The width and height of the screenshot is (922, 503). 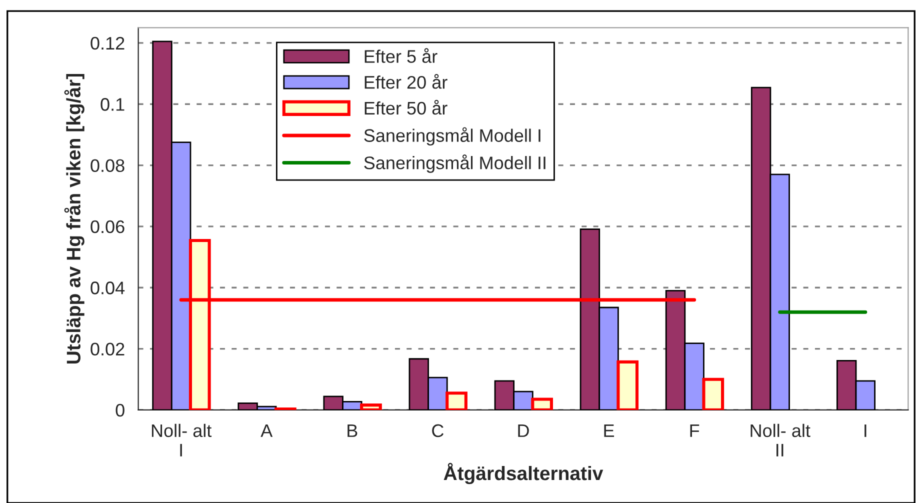 What do you see at coordinates (609, 430) in the screenshot?
I see `x-tick-label: E` at bounding box center [609, 430].